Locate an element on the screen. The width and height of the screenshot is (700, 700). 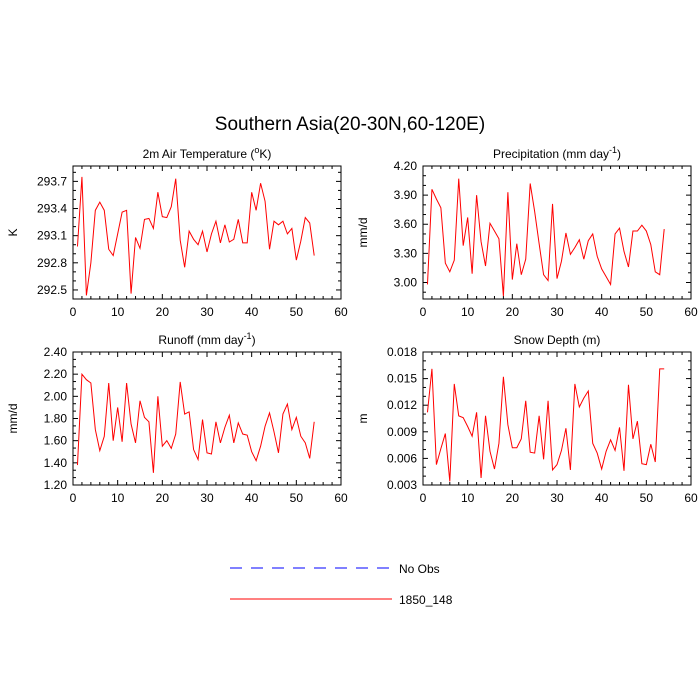
panel-title: Snow Depth (m) is located at coordinates (557, 340).